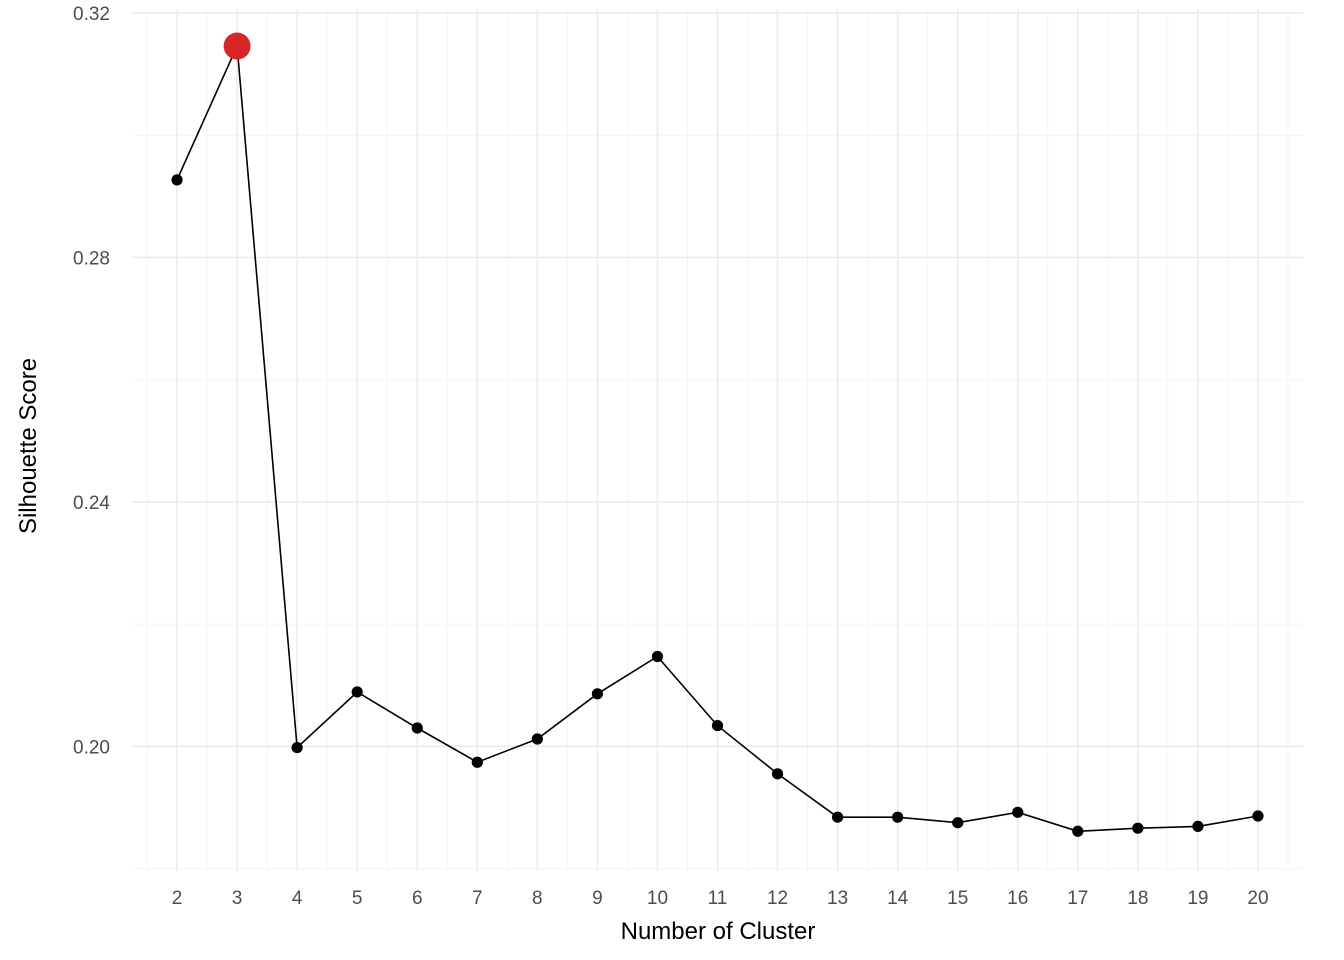 This screenshot has width=1344, height=960. I want to click on x-tick-label: 14, so click(898, 898).